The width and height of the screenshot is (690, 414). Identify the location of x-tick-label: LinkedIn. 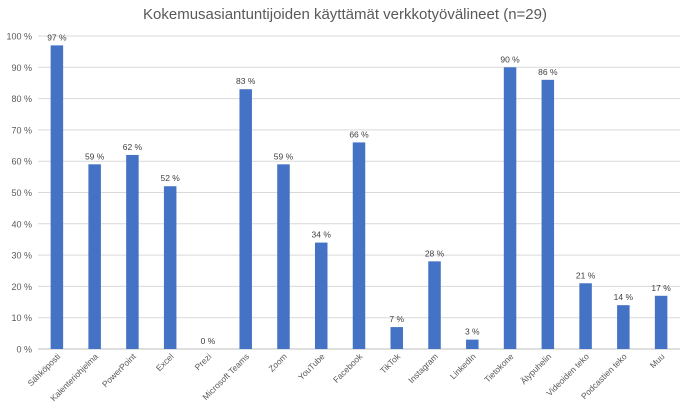
(463, 366).